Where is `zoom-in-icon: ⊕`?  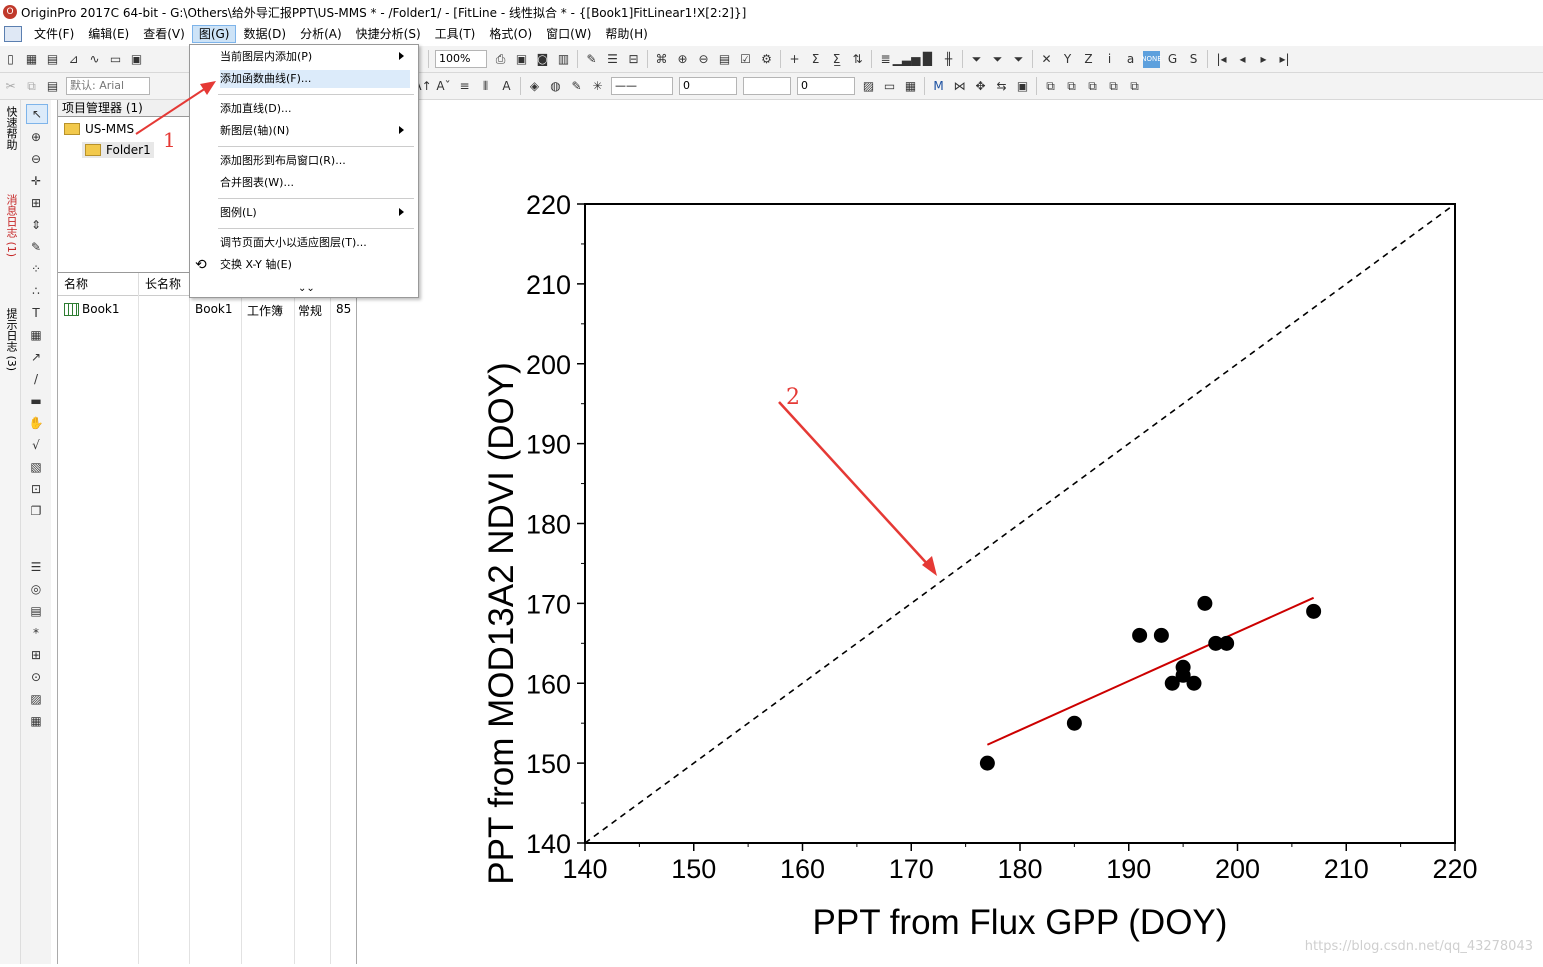
zoom-in-icon: ⊕ is located at coordinates (682, 59).